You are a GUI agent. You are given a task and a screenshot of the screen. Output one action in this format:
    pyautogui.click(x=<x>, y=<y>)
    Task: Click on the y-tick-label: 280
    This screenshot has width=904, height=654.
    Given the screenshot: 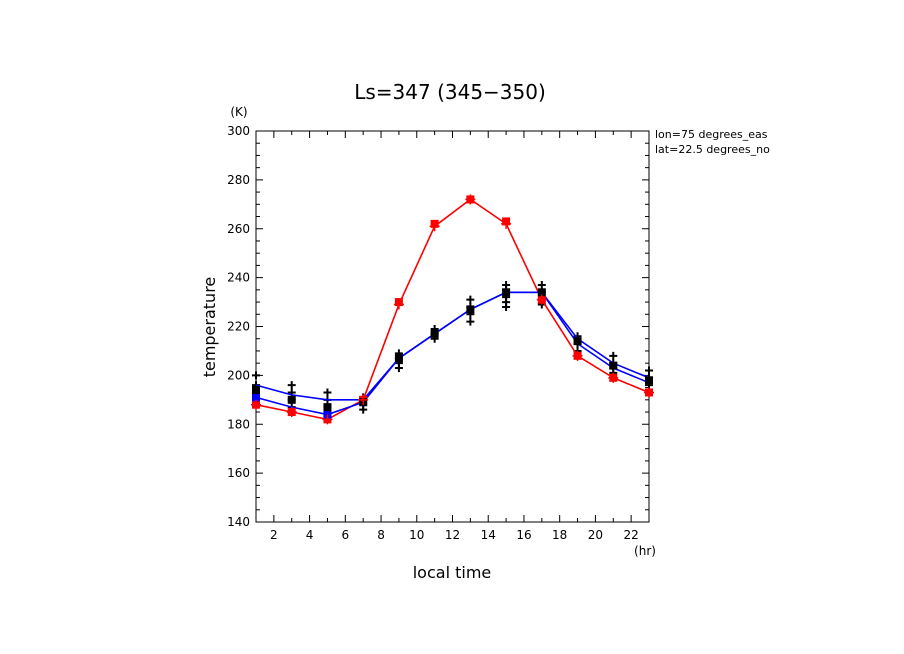 What is the action you would take?
    pyautogui.click(x=238, y=180)
    